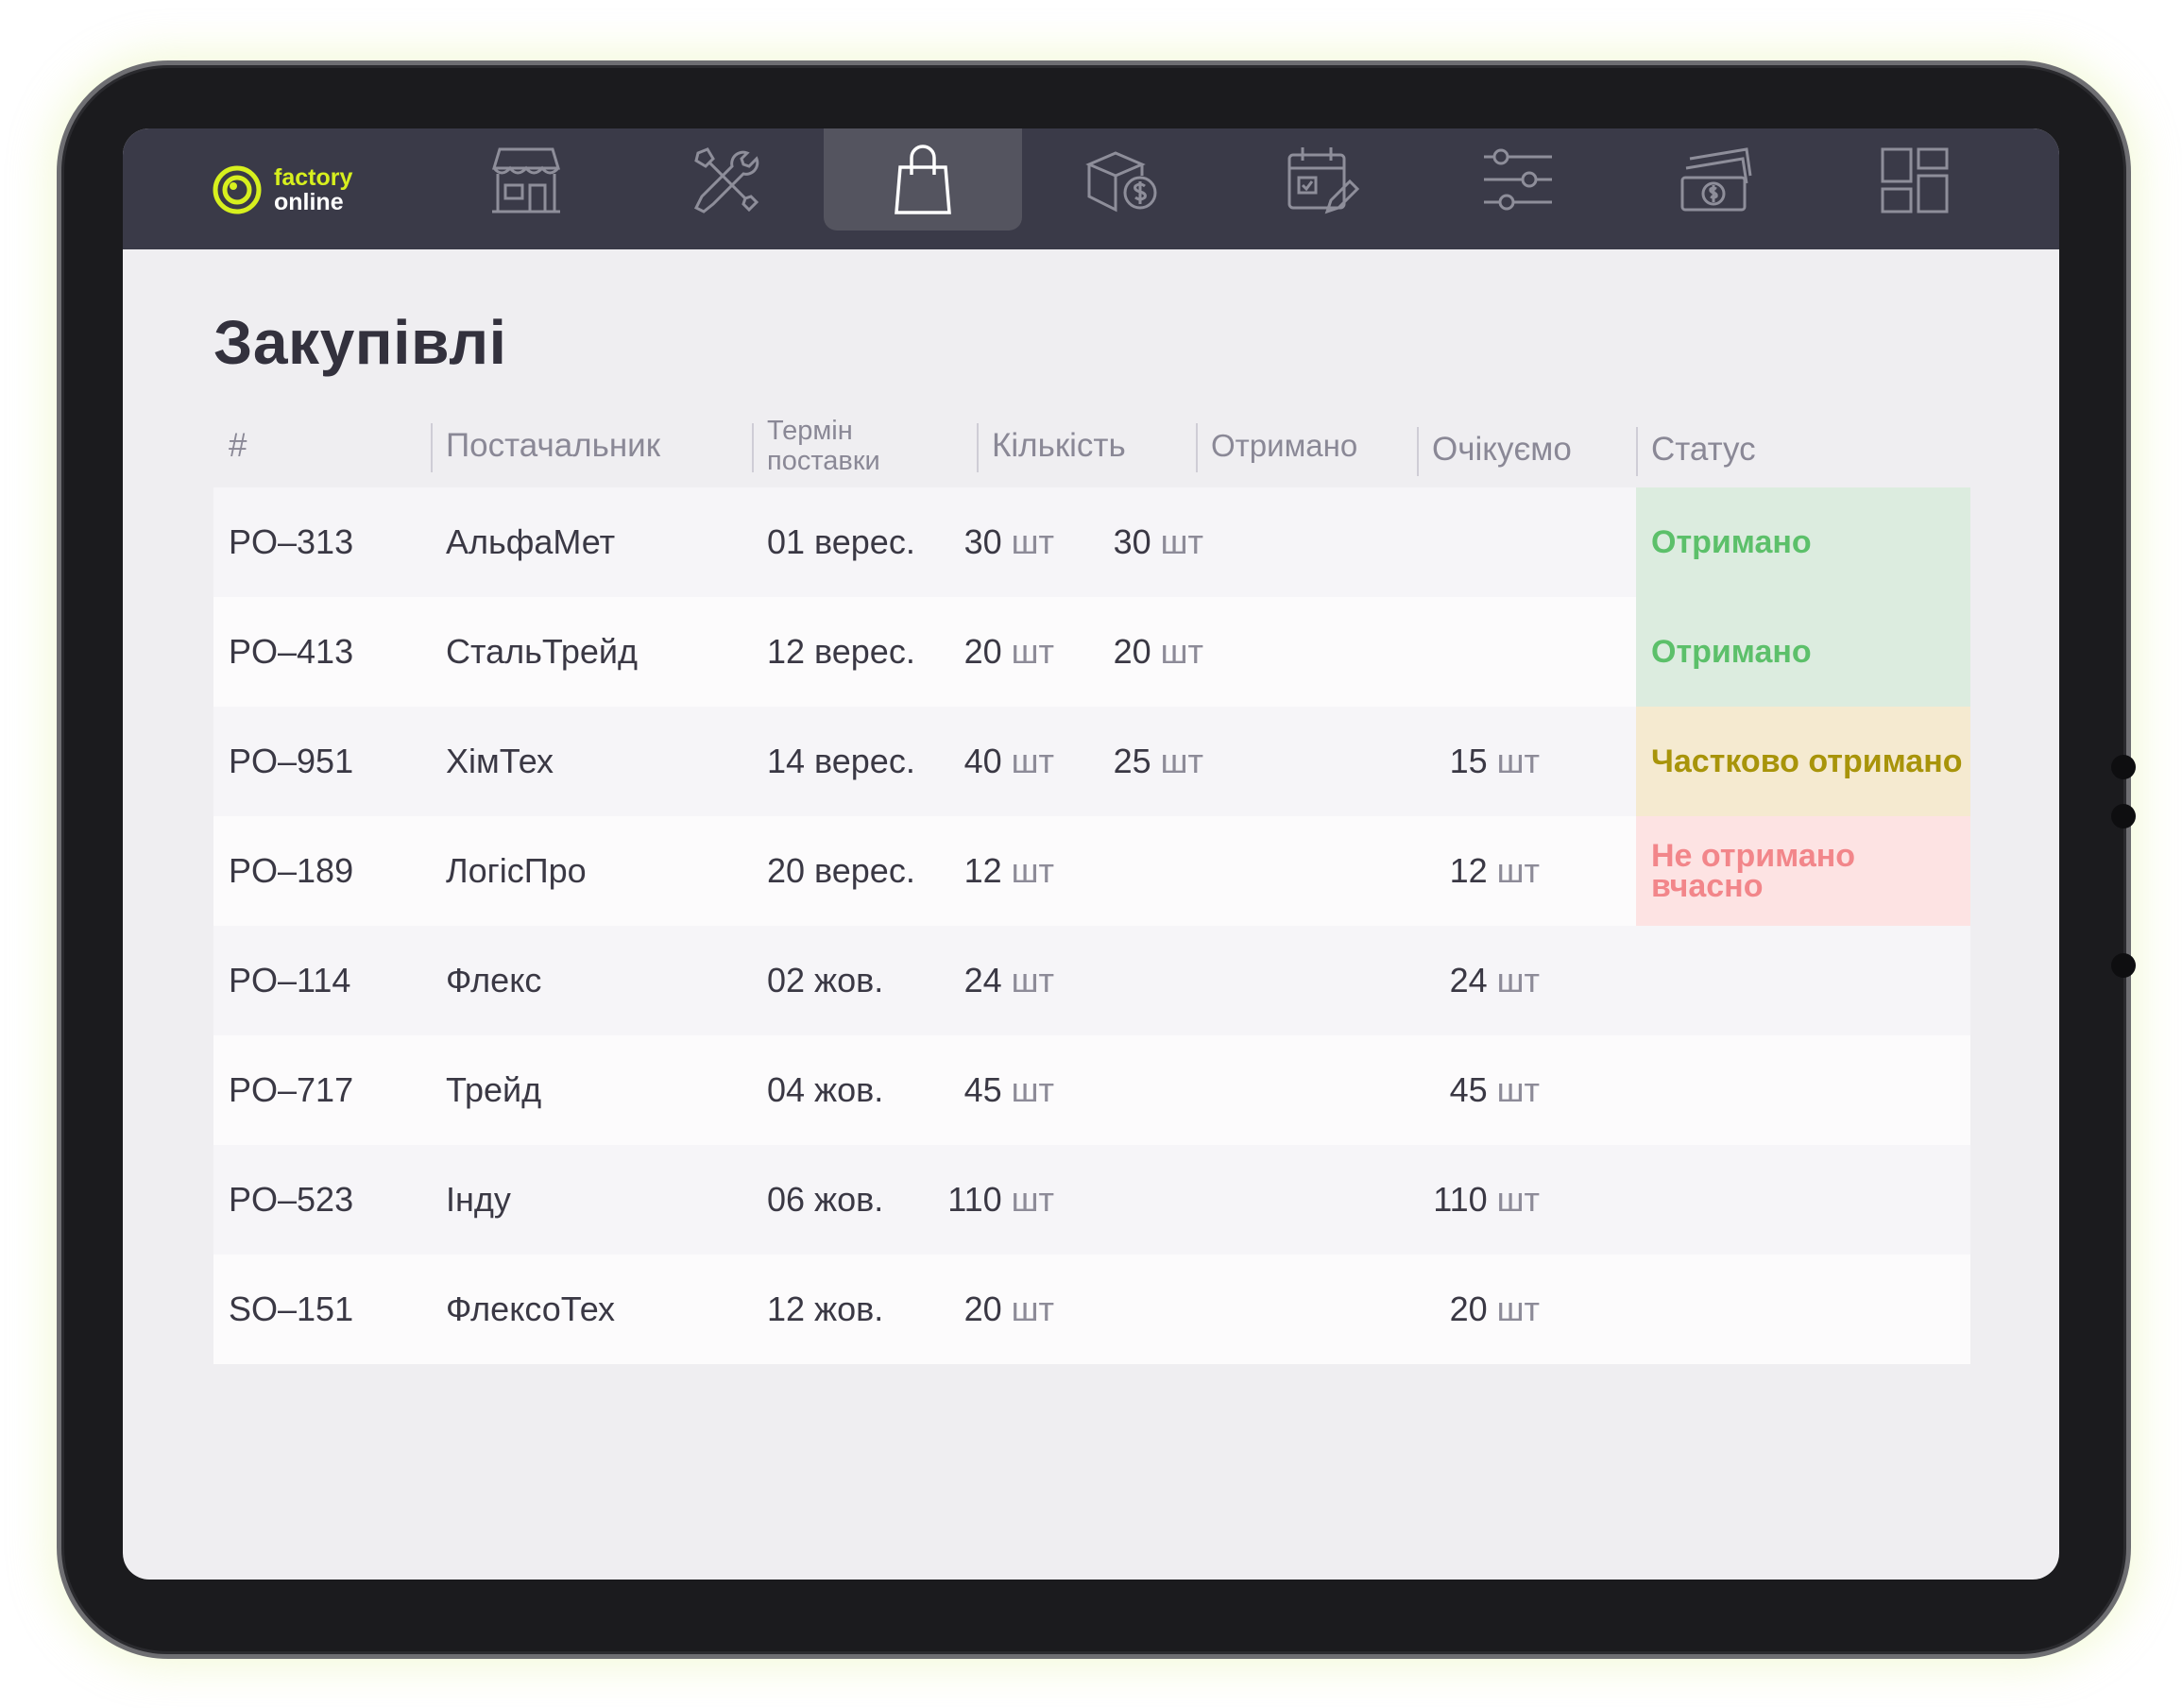  I want to click on expected-cell: 45 шт, so click(1368, 1090).